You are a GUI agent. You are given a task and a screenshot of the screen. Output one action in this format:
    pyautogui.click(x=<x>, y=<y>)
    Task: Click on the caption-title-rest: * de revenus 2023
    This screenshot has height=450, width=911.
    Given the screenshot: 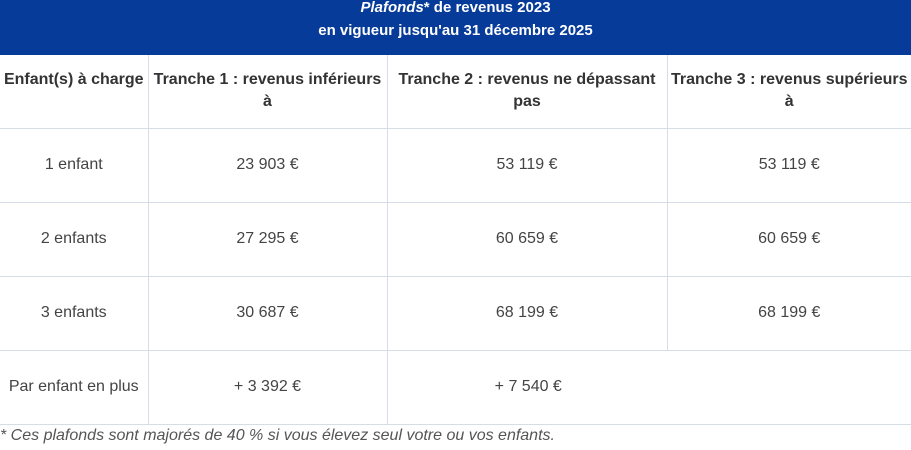 What is the action you would take?
    pyautogui.click(x=487, y=8)
    